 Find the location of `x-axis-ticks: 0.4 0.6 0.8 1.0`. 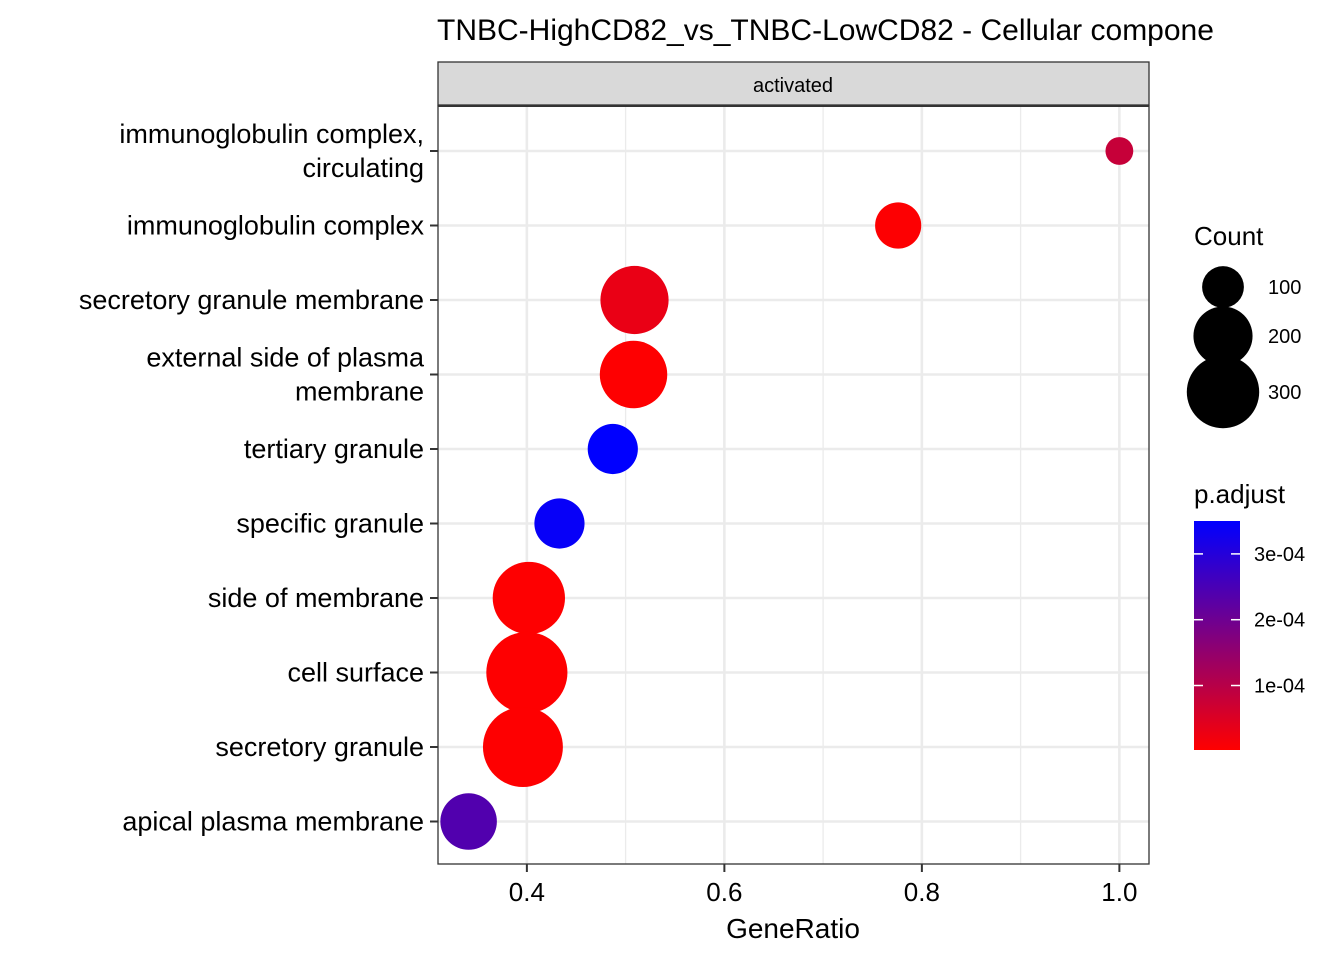

x-axis-ticks: 0.4 0.6 0.8 1.0 is located at coordinates (823, 885).